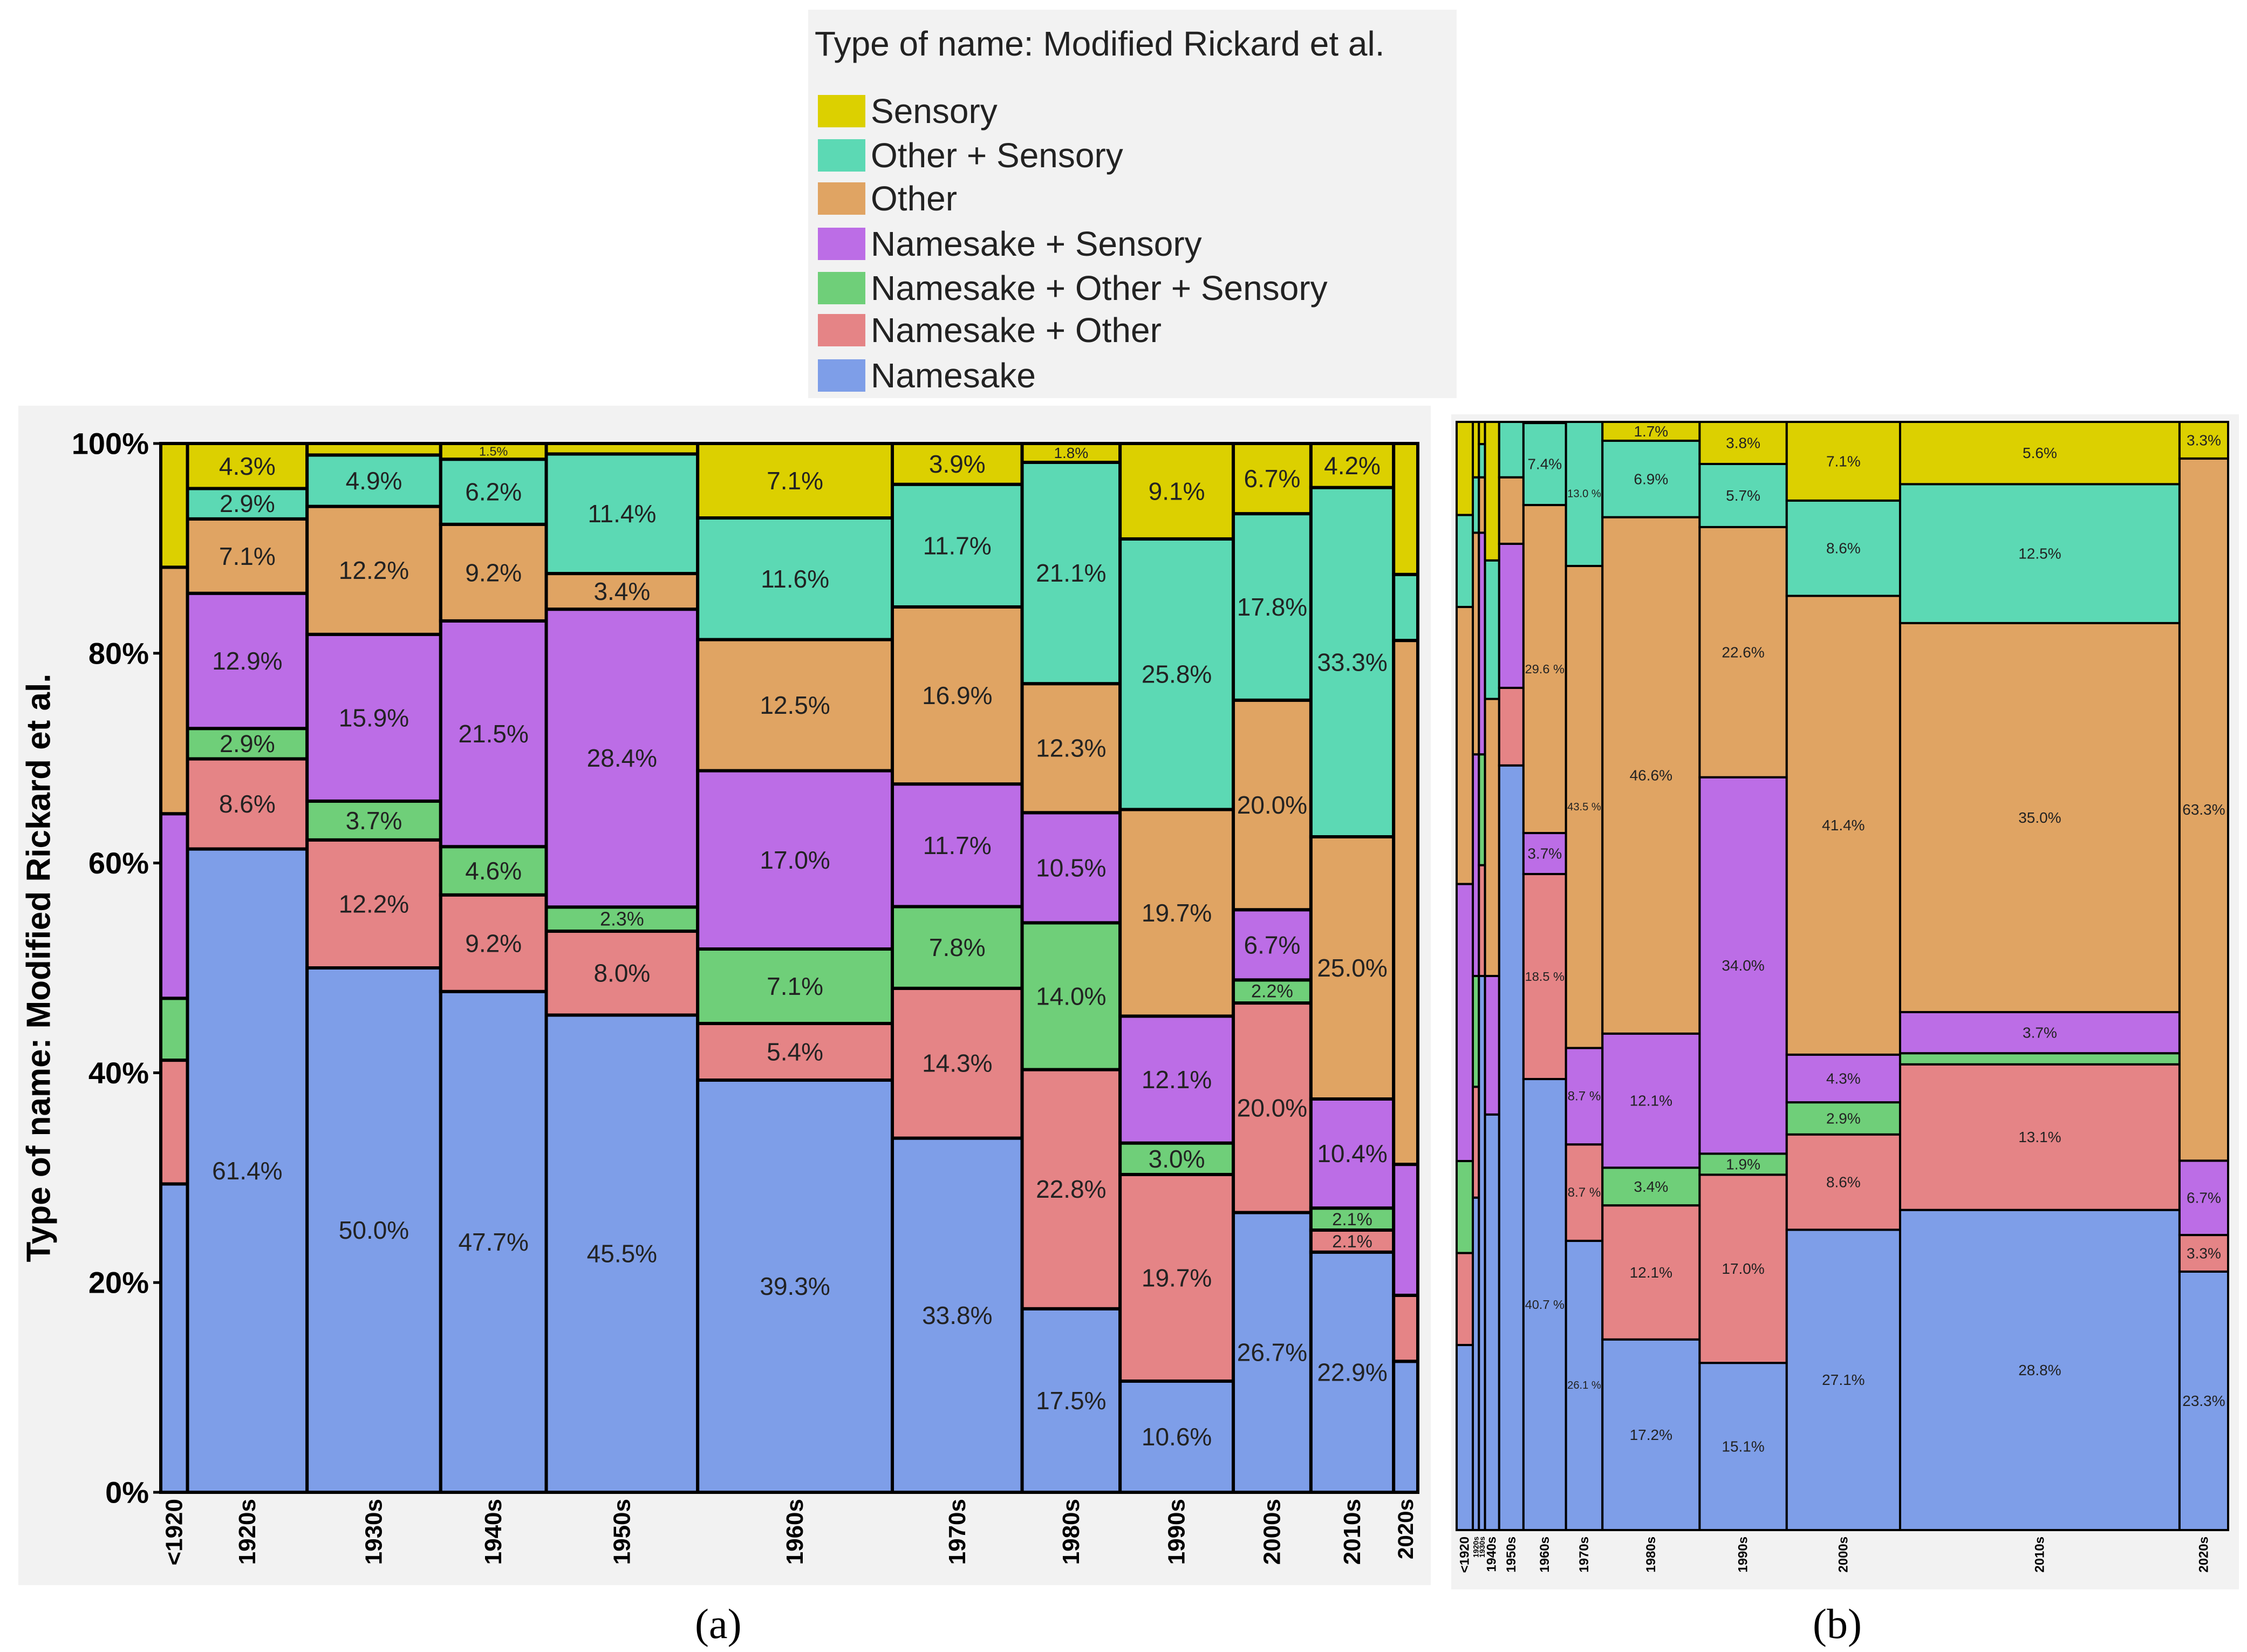 The width and height of the screenshot is (2247, 1652). Describe the element at coordinates (247, 504) in the screenshot. I see `data-label-a-1920s-other-sensory: 2.9%` at that location.